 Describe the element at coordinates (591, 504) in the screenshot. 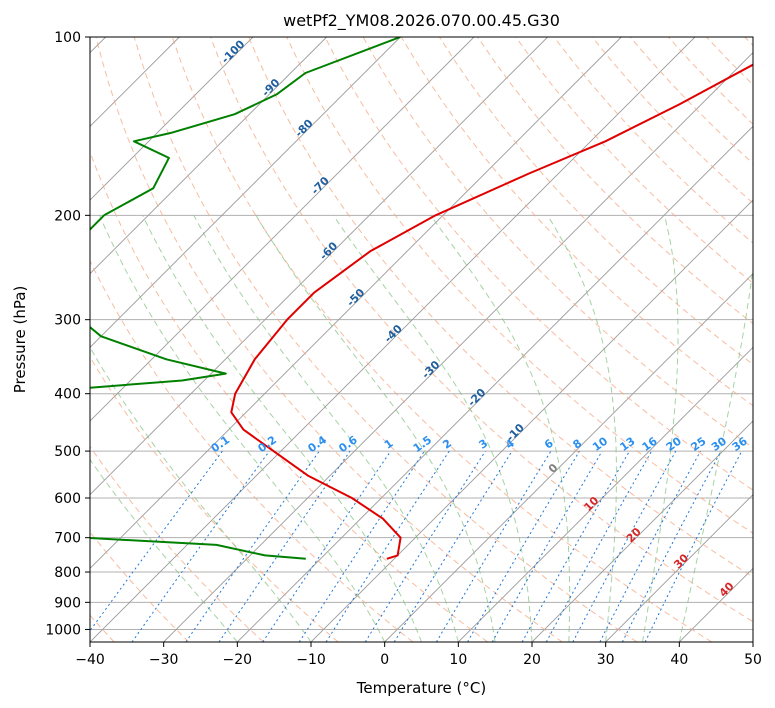

I see `isotherm-label: 10` at that location.